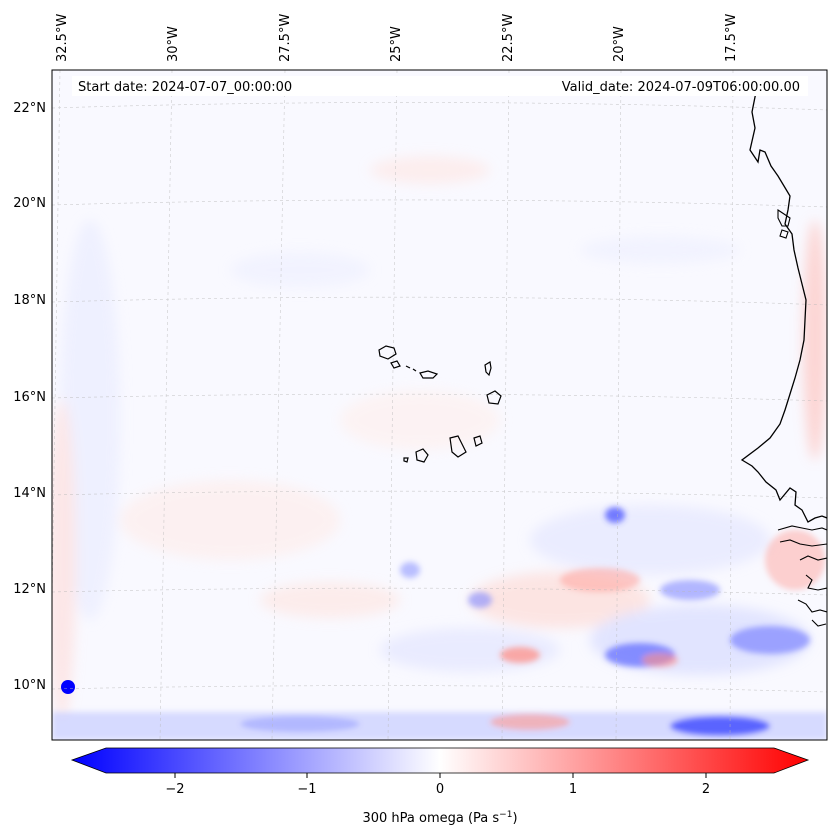 The height and width of the screenshot is (839, 837). I want to click on lon-label: 22.5°W, so click(508, 38).